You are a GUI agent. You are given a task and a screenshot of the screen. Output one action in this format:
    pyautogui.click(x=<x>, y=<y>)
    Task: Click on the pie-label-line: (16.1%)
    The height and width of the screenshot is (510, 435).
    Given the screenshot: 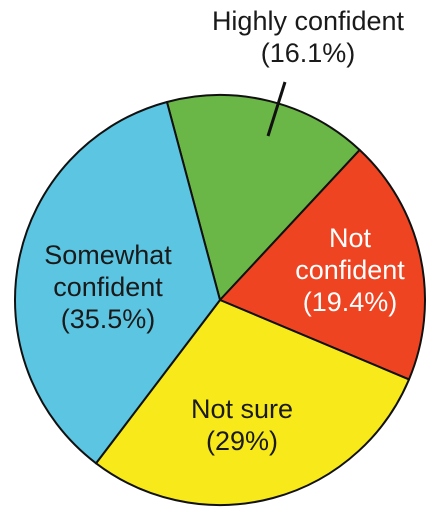 What is the action you would take?
    pyautogui.click(x=308, y=53)
    